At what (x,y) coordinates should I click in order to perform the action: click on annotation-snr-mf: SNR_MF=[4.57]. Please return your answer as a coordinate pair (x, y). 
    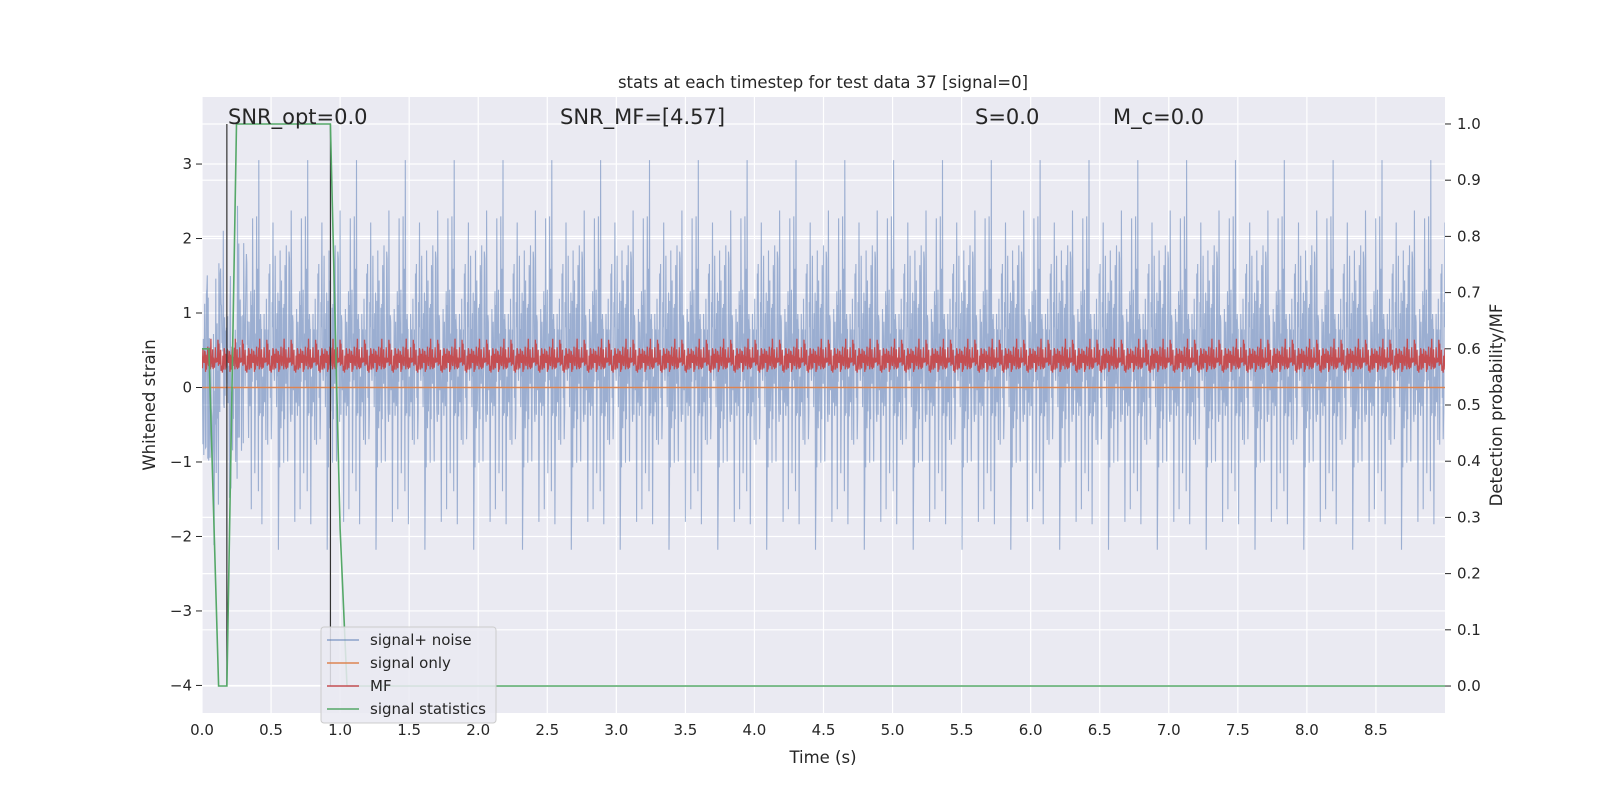
    Looking at the image, I should click on (642, 117).